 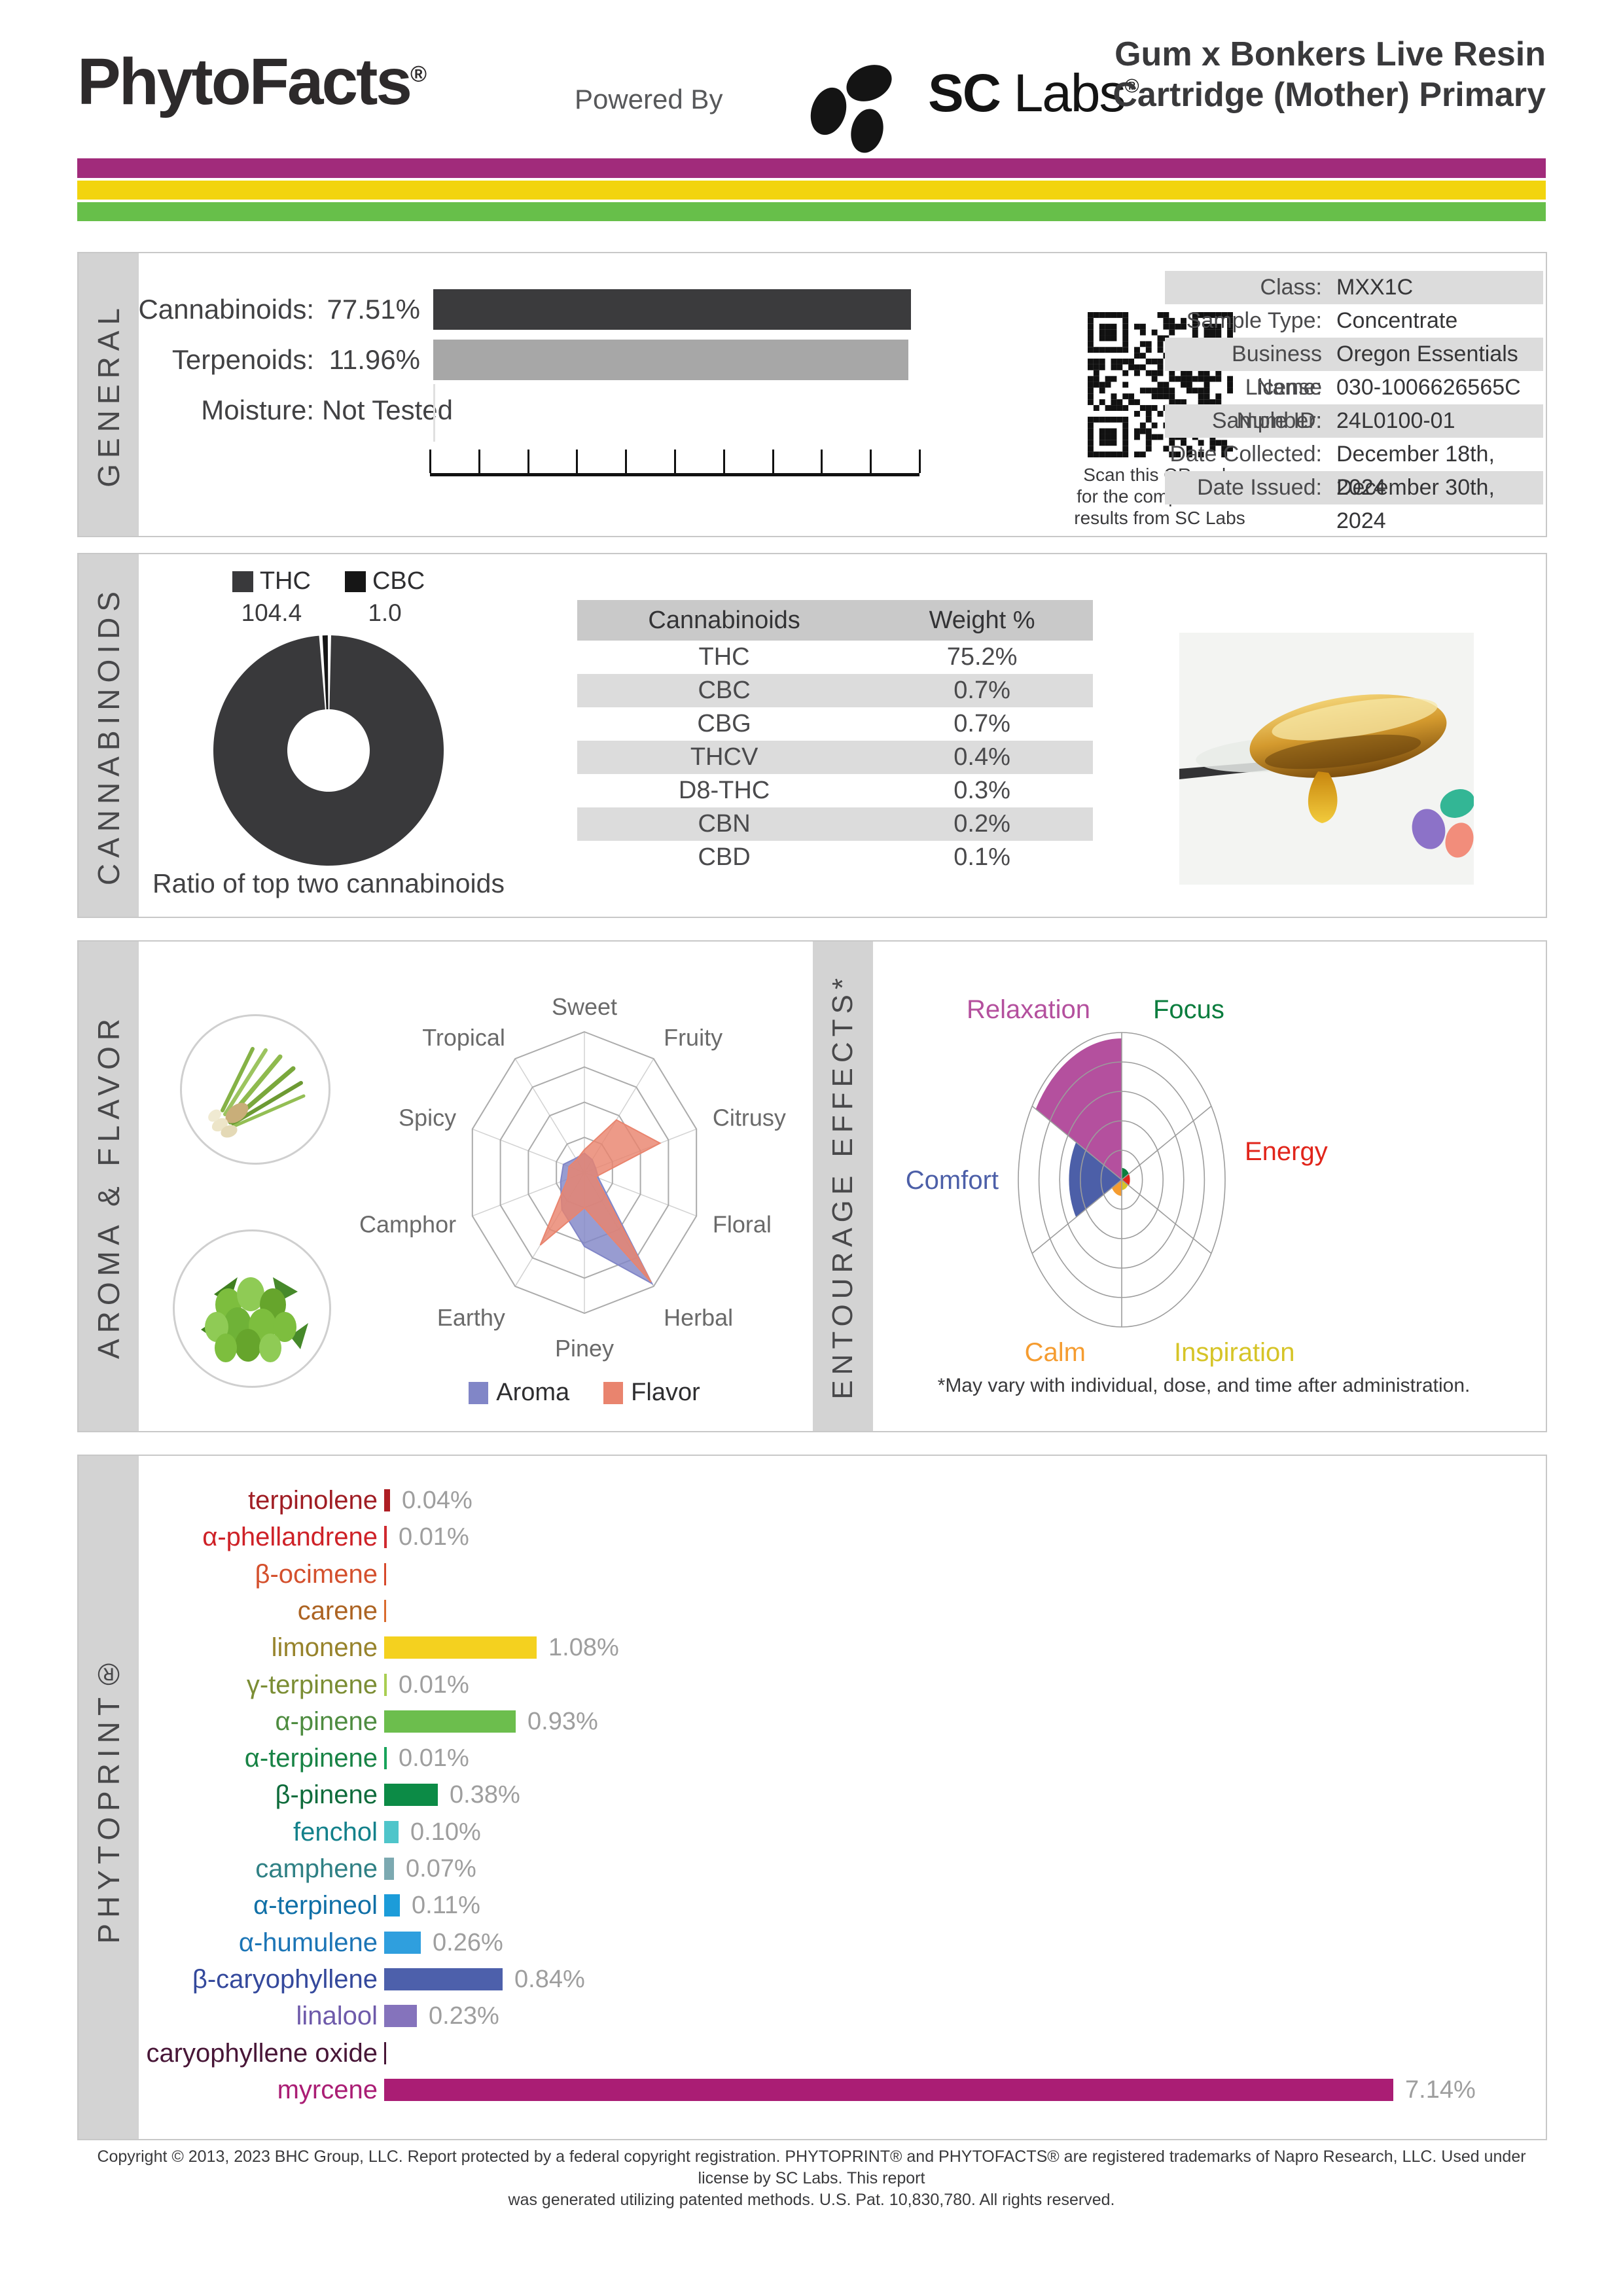 What do you see at coordinates (835, 1500) in the screenshot?
I see `terpene-row: terpinolene 0.04%` at bounding box center [835, 1500].